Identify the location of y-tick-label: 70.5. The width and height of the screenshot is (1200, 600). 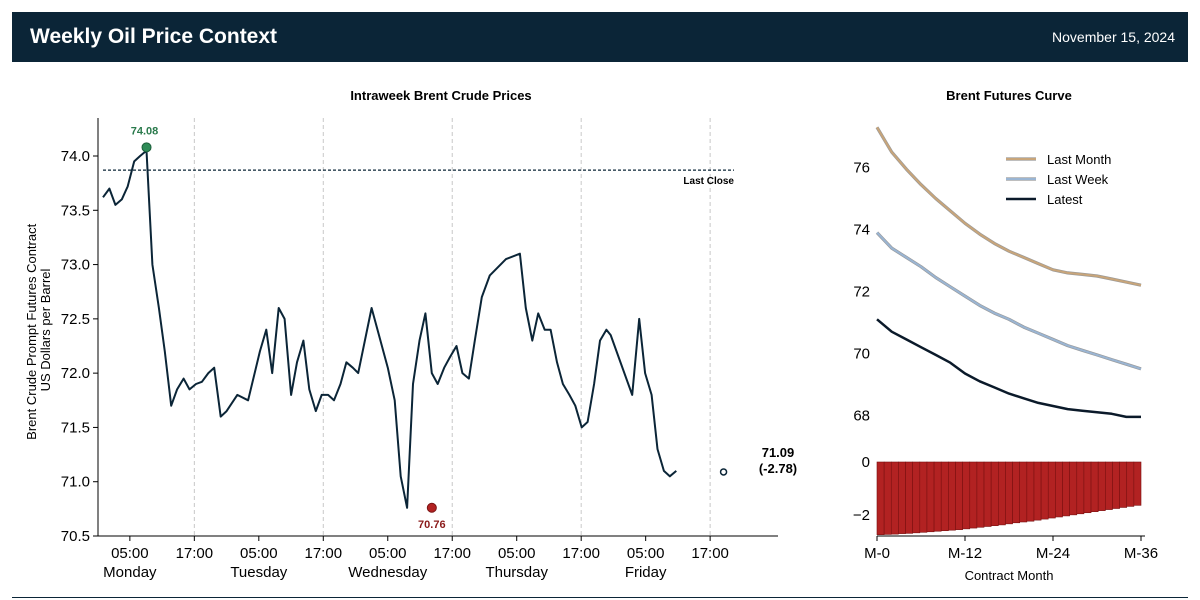
(75, 536).